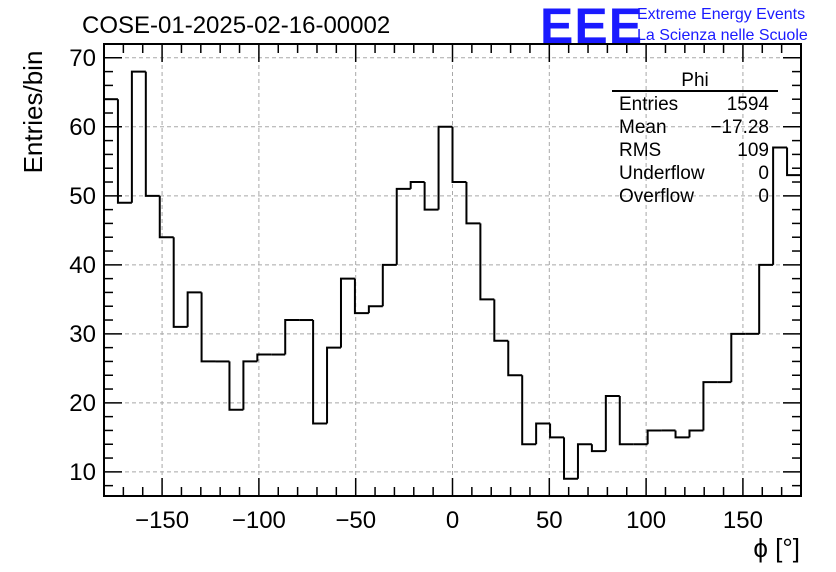 This screenshot has width=836, height=572. I want to click on x-tick-label-4: 50, so click(549, 520).